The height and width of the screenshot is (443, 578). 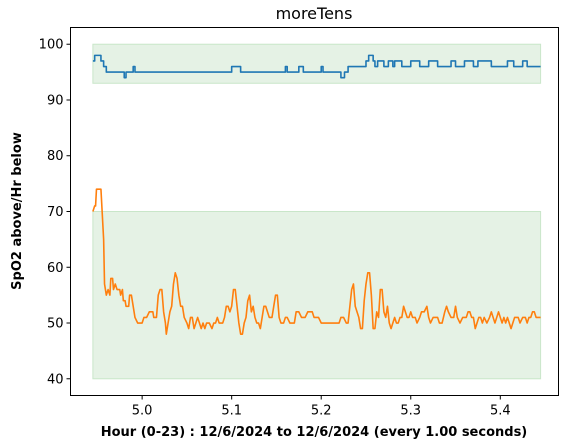 What do you see at coordinates (55, 156) in the screenshot?
I see `y-tick-label: 80` at bounding box center [55, 156].